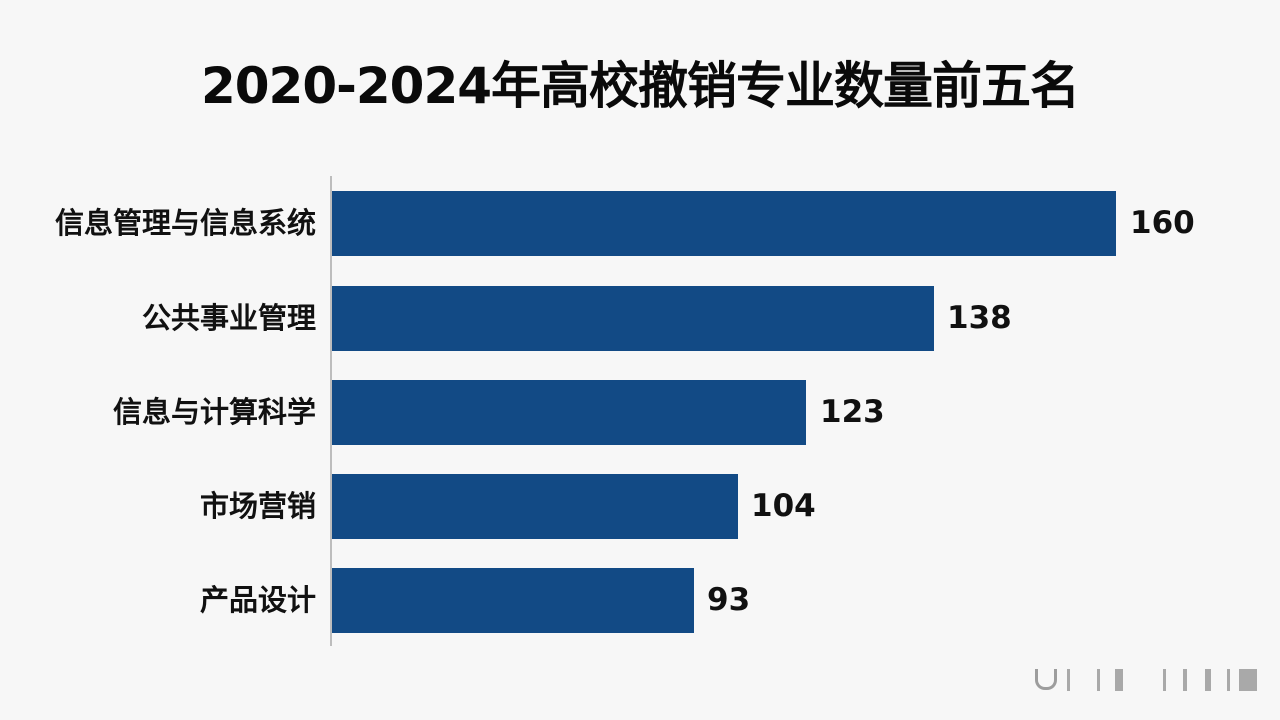 The image size is (1280, 720). I want to click on value-label: 123, so click(852, 412).